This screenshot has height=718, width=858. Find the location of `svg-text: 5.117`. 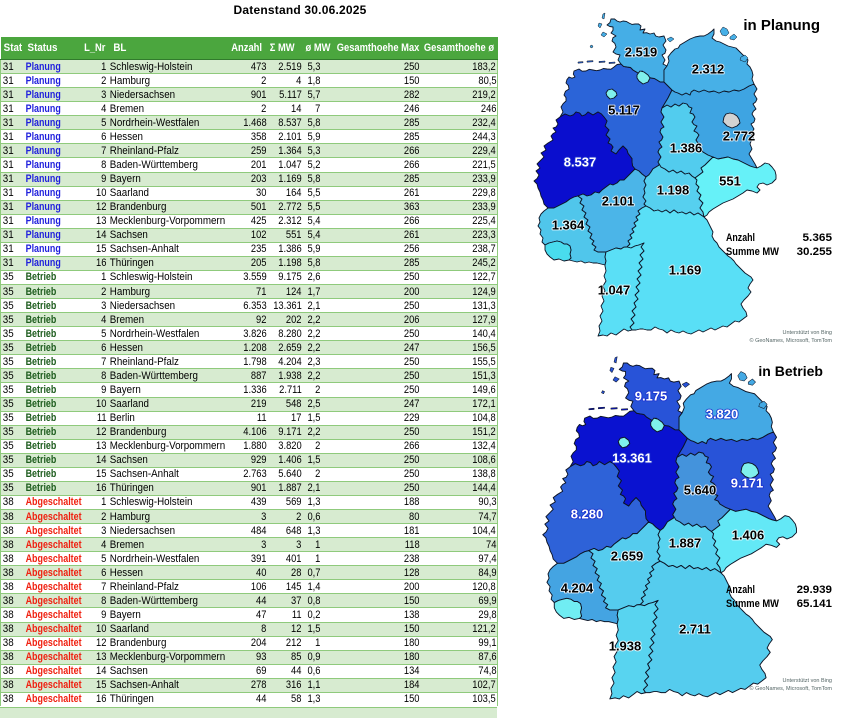

svg-text: 5.117 is located at coordinates (624, 110).